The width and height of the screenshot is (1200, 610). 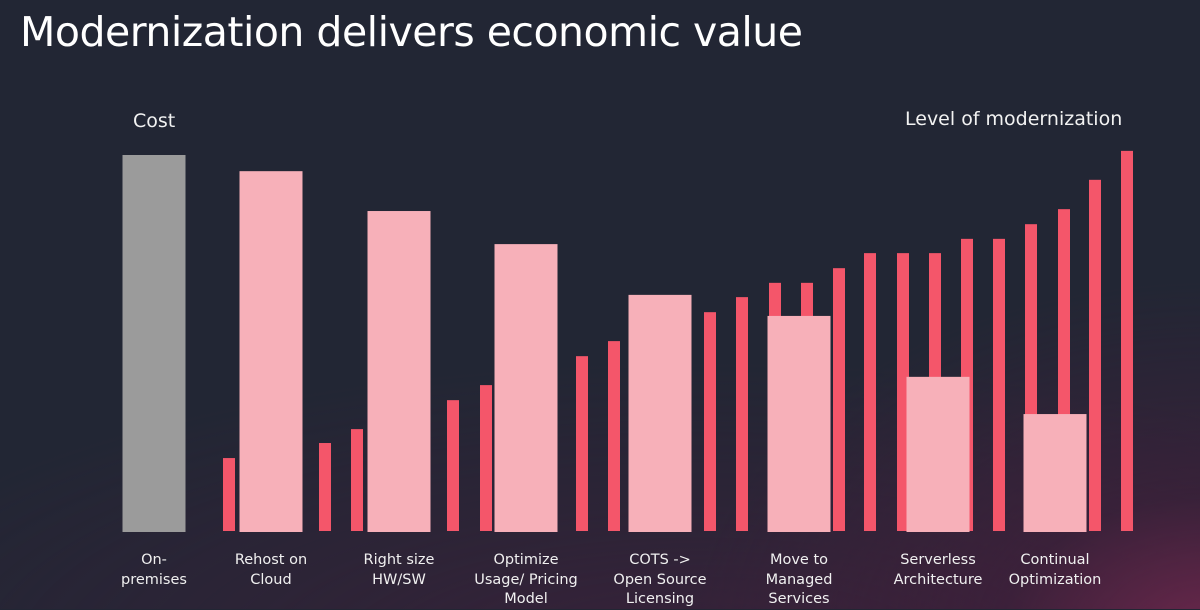 I want to click on category-label: Optimize Usage/ Pricing Model, so click(x=526, y=579).